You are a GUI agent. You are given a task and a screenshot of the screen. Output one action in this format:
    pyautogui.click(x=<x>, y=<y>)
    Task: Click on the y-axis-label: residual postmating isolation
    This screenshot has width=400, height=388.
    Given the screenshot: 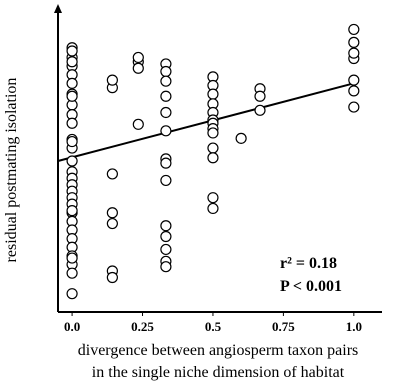 What is the action you would take?
    pyautogui.click(x=11, y=170)
    